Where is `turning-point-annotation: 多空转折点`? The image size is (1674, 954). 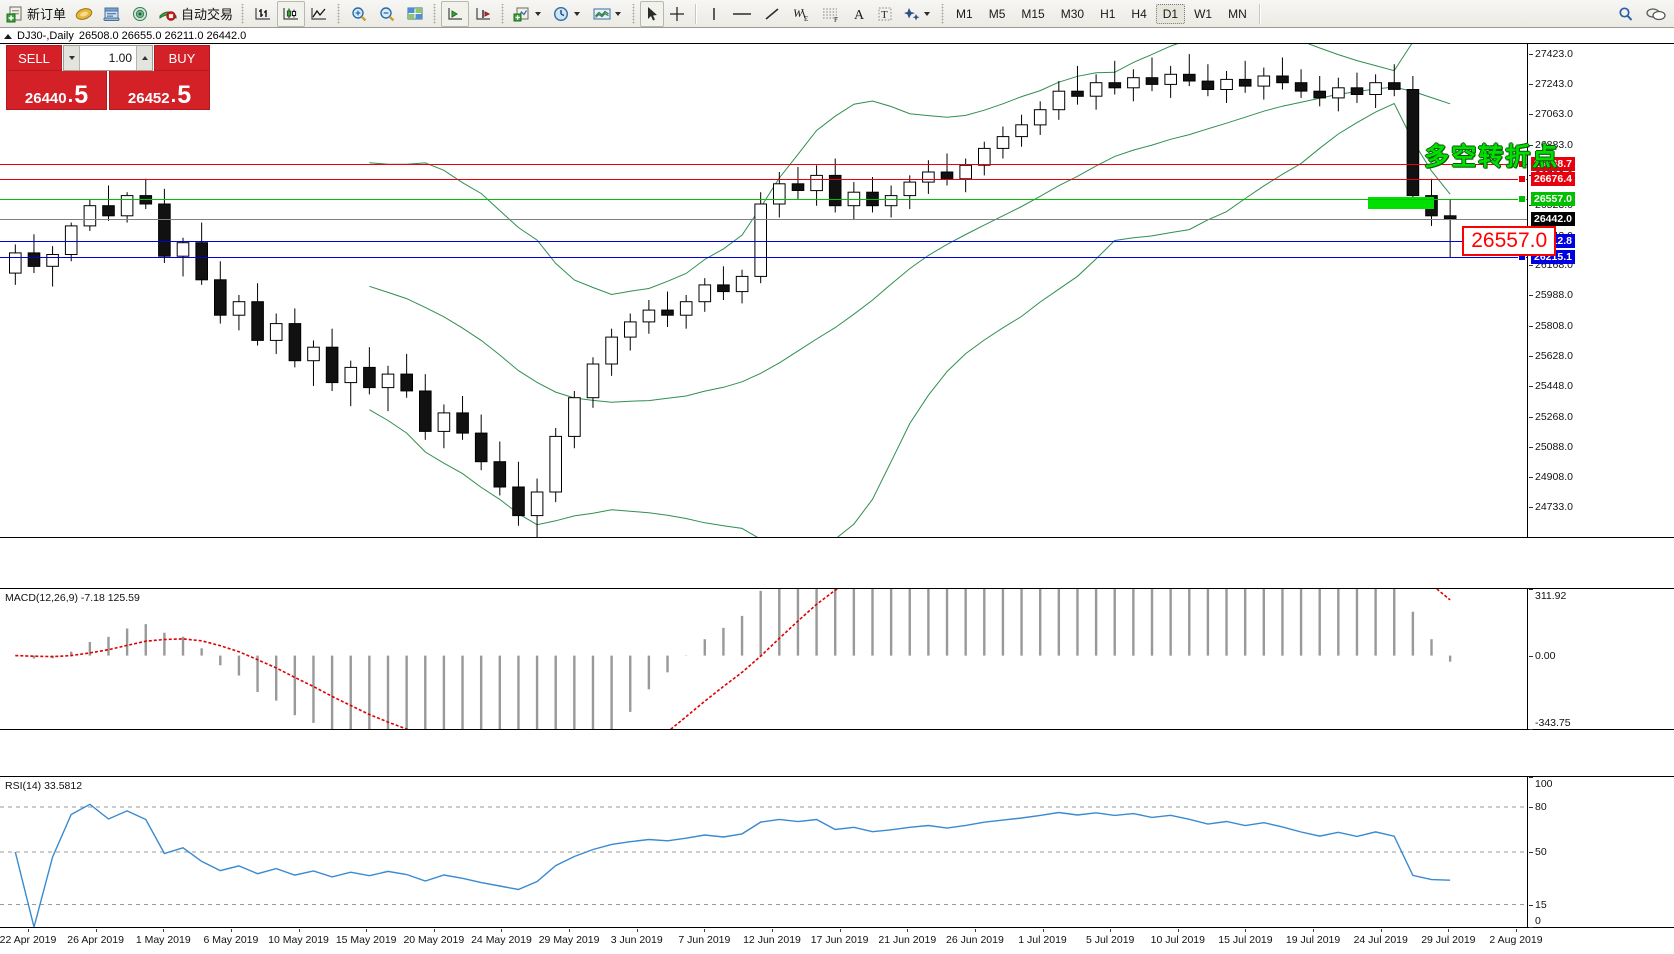
turning-point-annotation: 多空转折点 is located at coordinates (1492, 156).